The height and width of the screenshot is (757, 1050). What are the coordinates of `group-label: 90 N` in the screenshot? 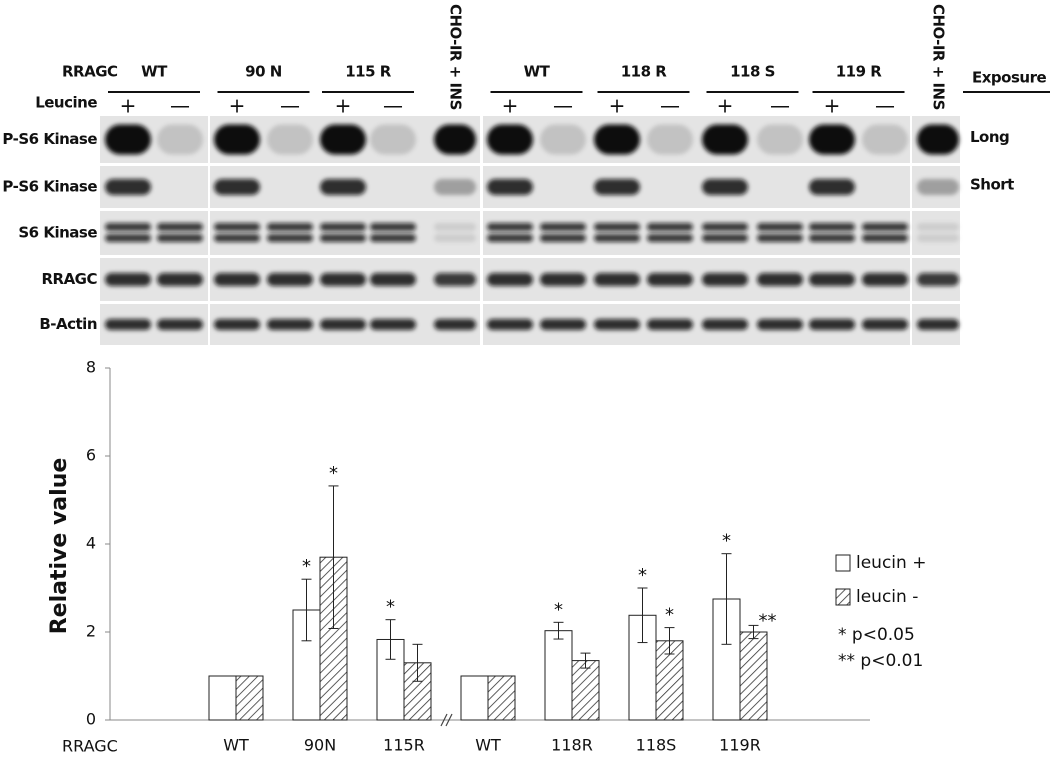 It's located at (263, 72).